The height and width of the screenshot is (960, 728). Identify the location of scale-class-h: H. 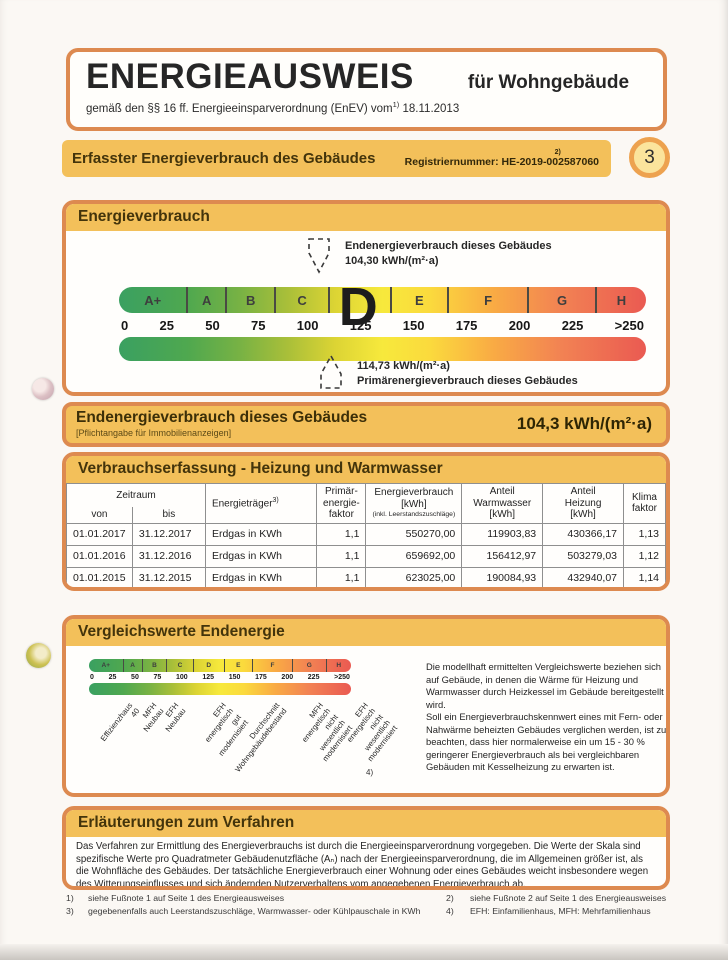
(620, 300).